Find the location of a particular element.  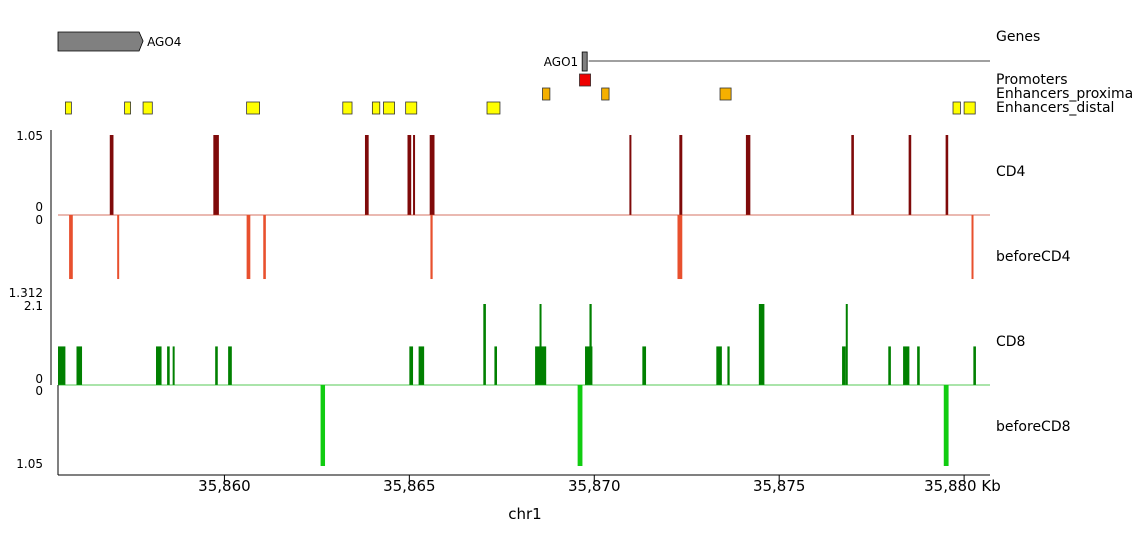

x-axis-title: chr1 is located at coordinates (524, 514).